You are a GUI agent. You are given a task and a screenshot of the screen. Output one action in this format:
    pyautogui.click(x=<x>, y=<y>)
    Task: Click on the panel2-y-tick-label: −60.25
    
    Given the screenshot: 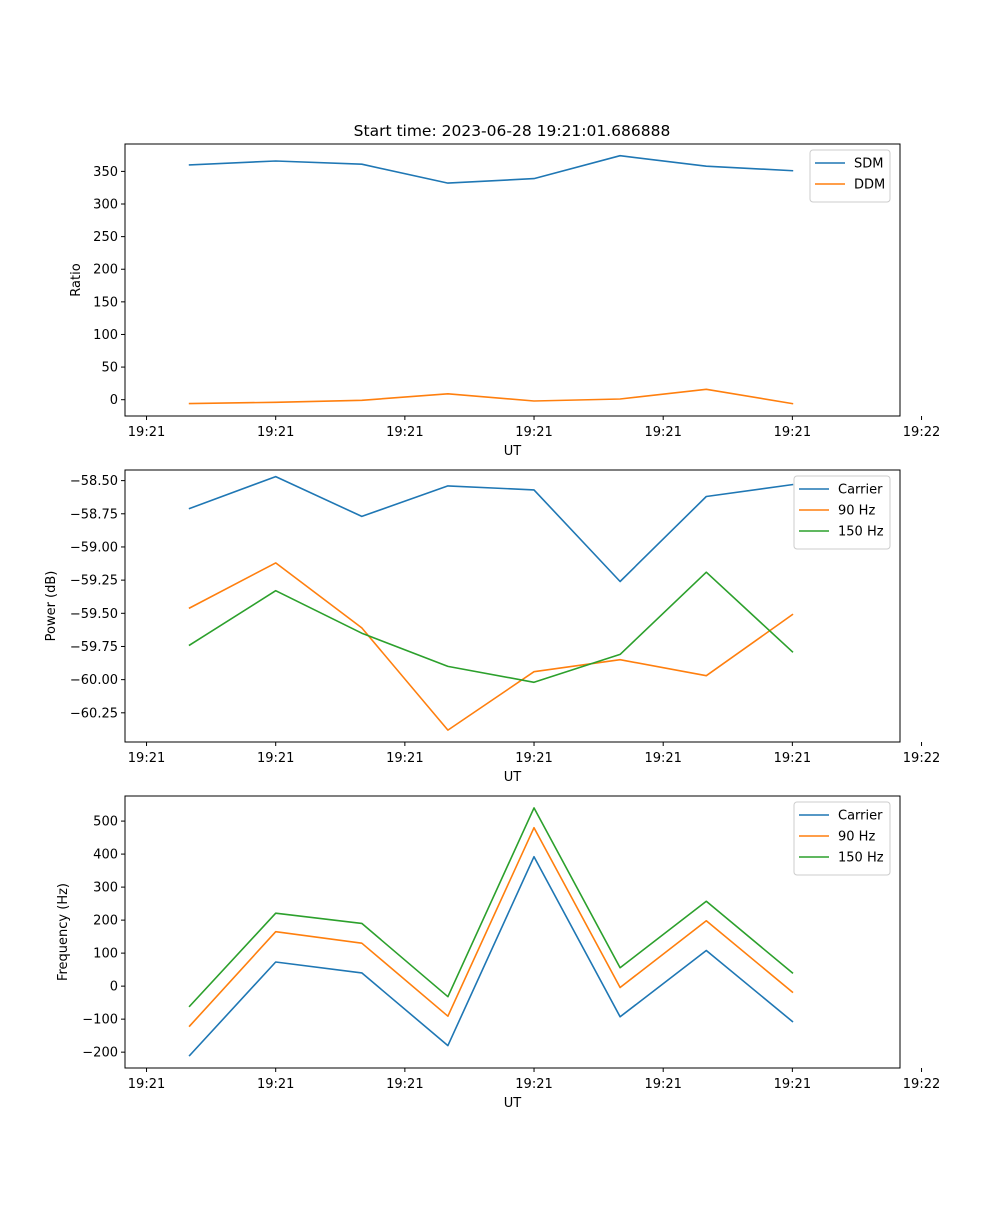 What is the action you would take?
    pyautogui.click(x=94, y=713)
    